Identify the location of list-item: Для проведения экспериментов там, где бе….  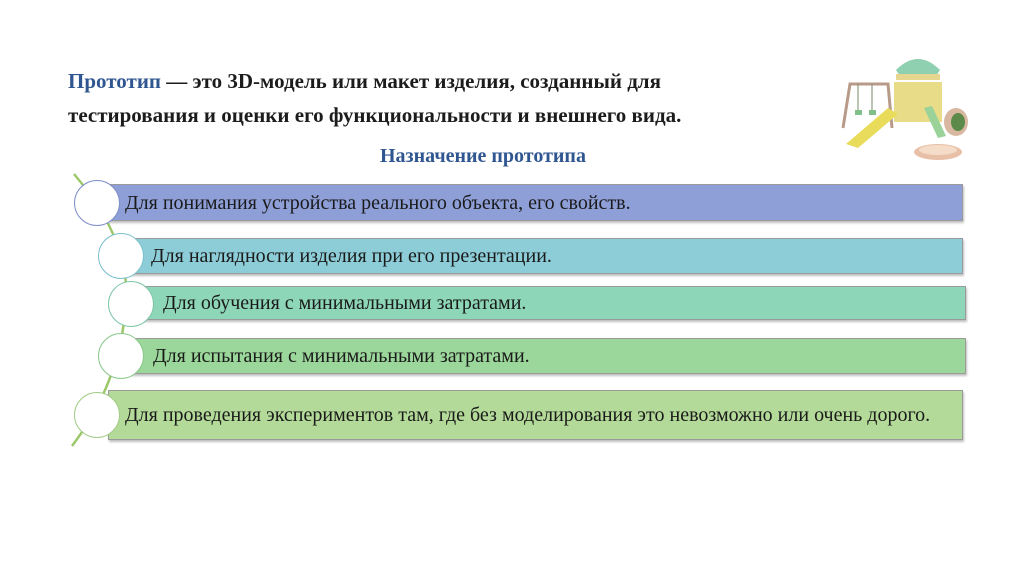
(535, 415).